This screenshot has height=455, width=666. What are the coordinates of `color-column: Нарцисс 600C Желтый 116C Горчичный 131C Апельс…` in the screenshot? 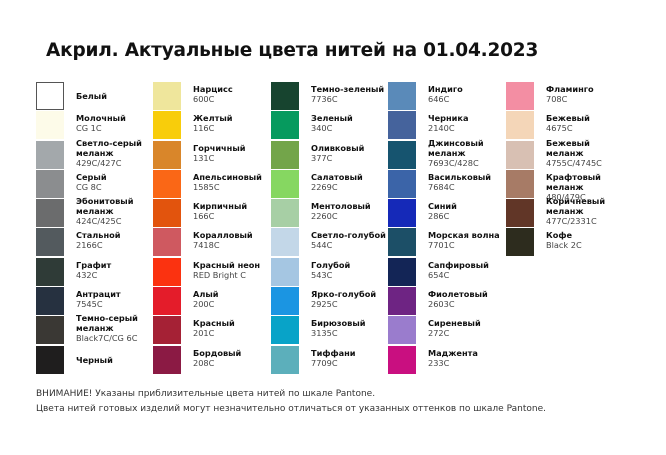 It's located at (212, 228).